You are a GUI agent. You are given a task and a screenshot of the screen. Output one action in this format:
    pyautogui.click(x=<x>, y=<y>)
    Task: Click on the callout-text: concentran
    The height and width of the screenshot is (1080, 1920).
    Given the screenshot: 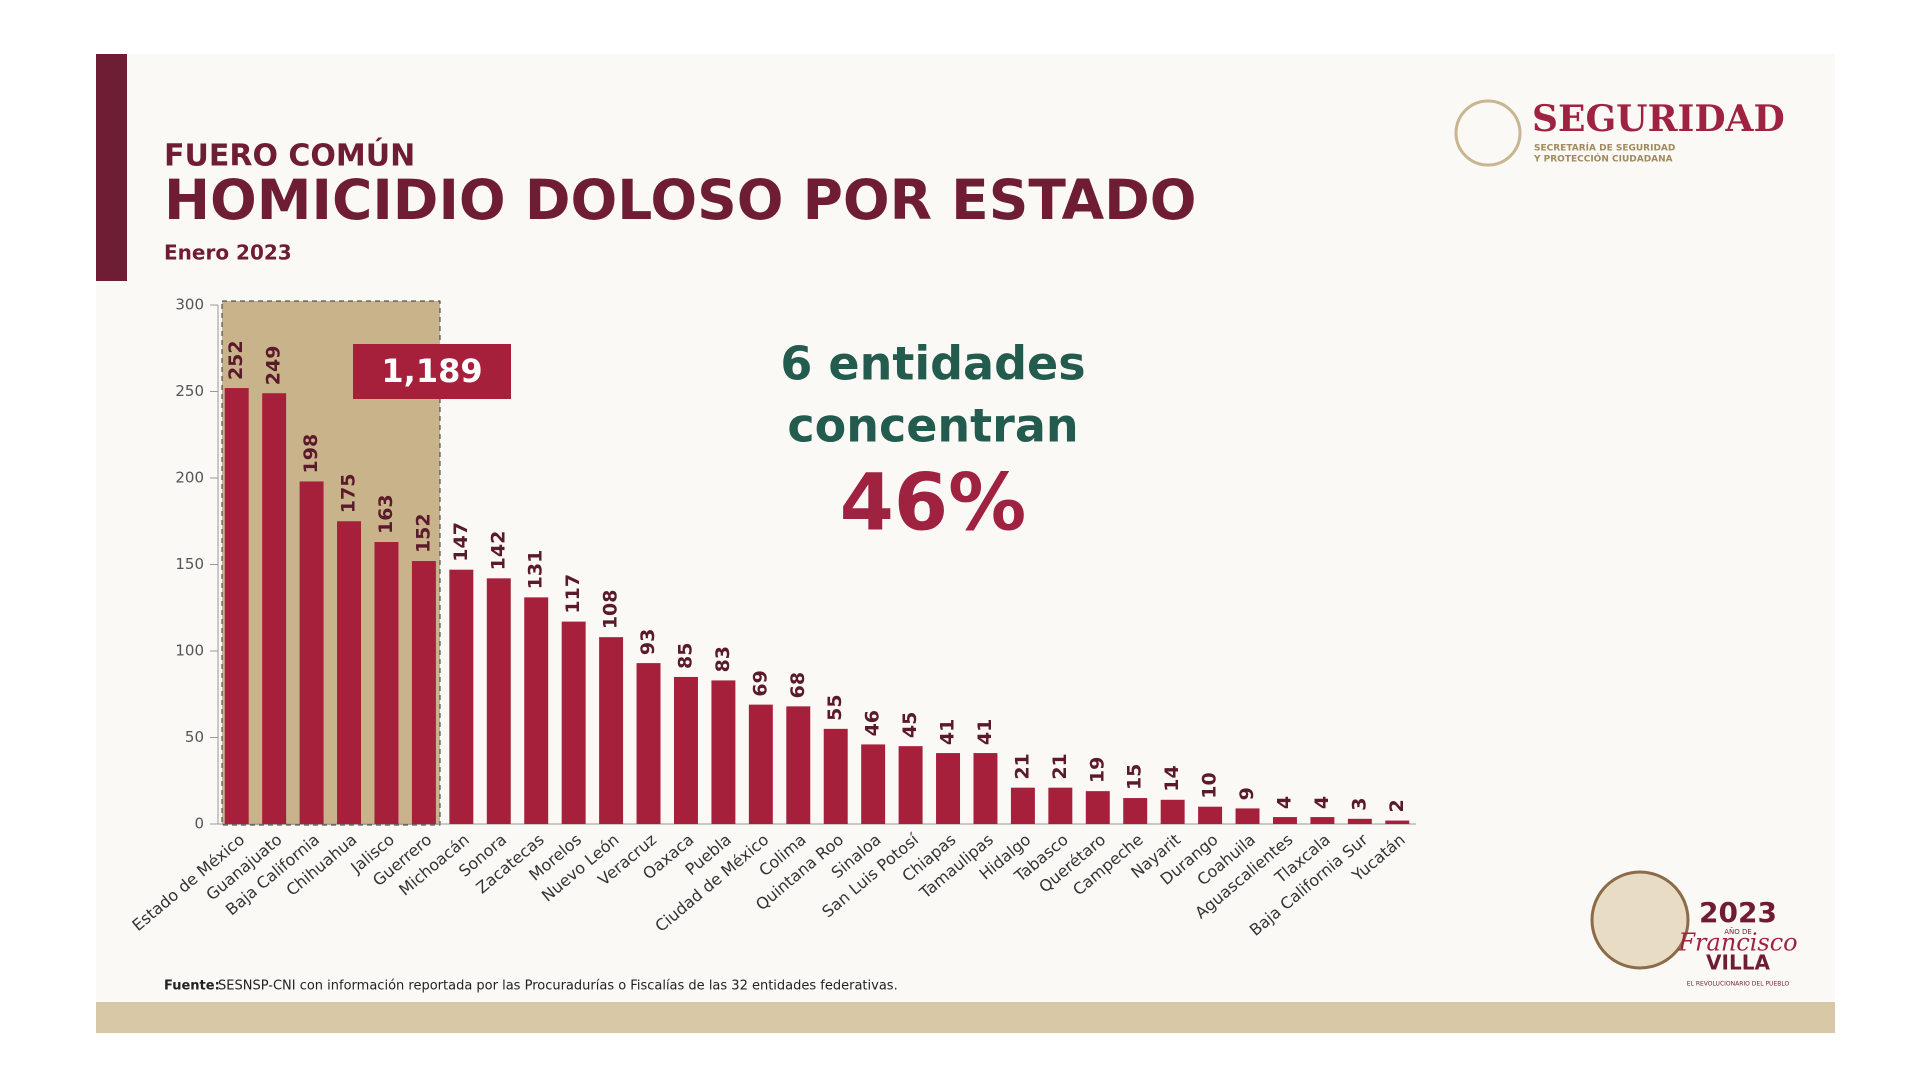 What is the action you would take?
    pyautogui.click(x=932, y=426)
    